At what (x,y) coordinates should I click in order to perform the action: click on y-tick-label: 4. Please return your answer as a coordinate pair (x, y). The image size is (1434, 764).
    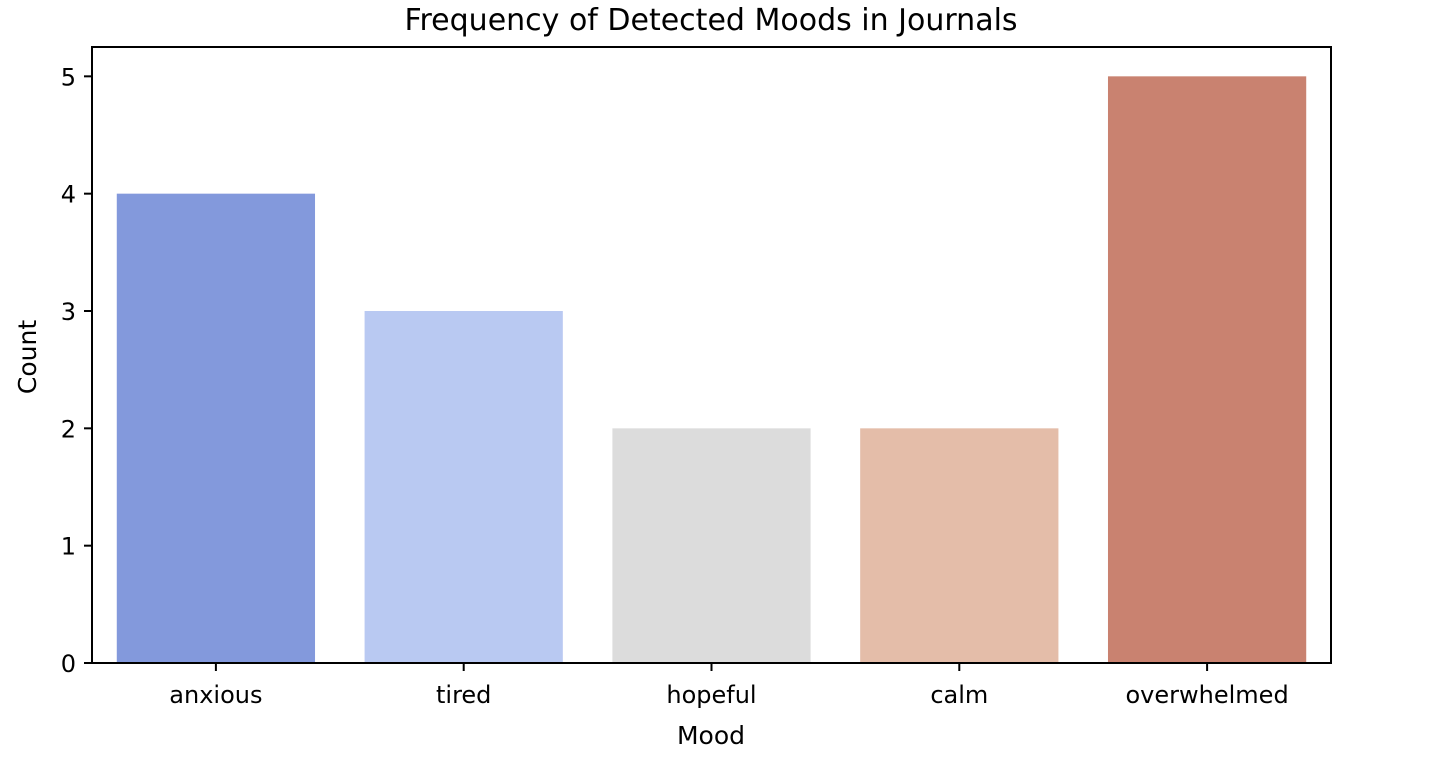
    Looking at the image, I should click on (68, 195).